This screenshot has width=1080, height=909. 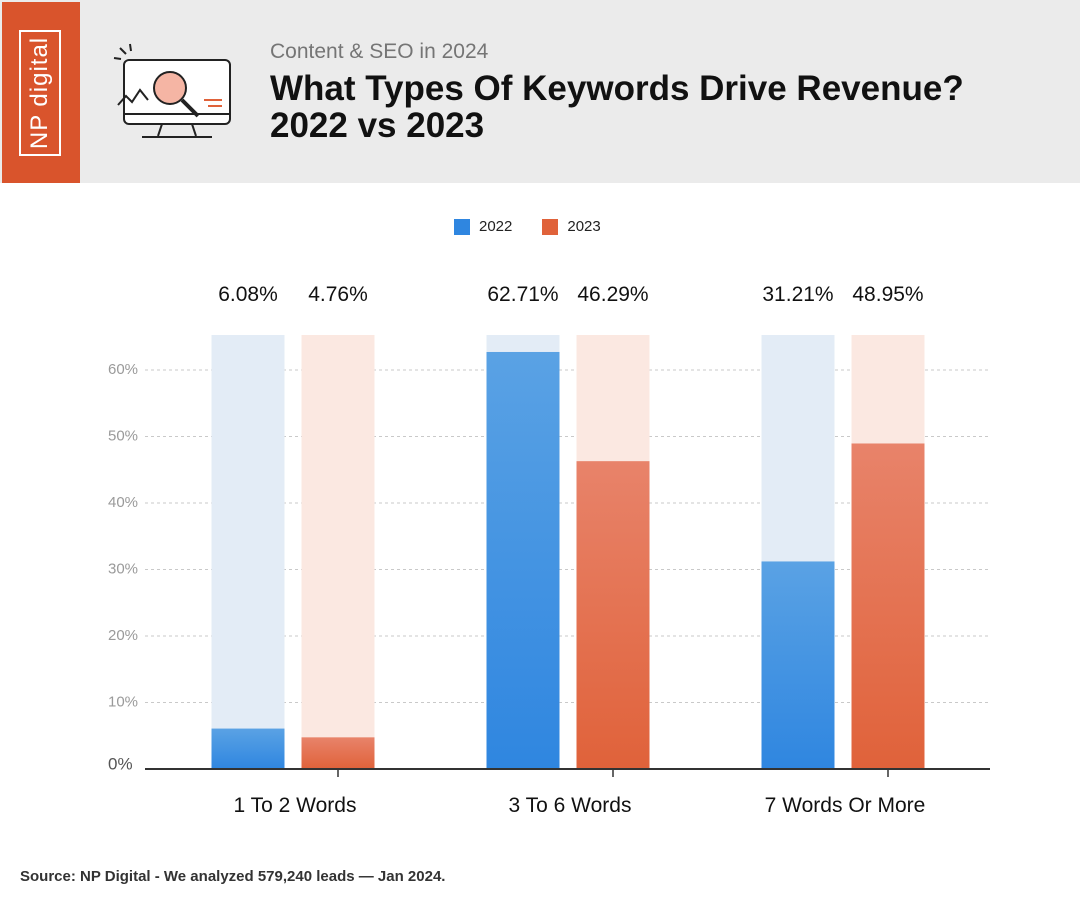 What do you see at coordinates (338, 552) in the screenshot?
I see `bar-2023-1-track` at bounding box center [338, 552].